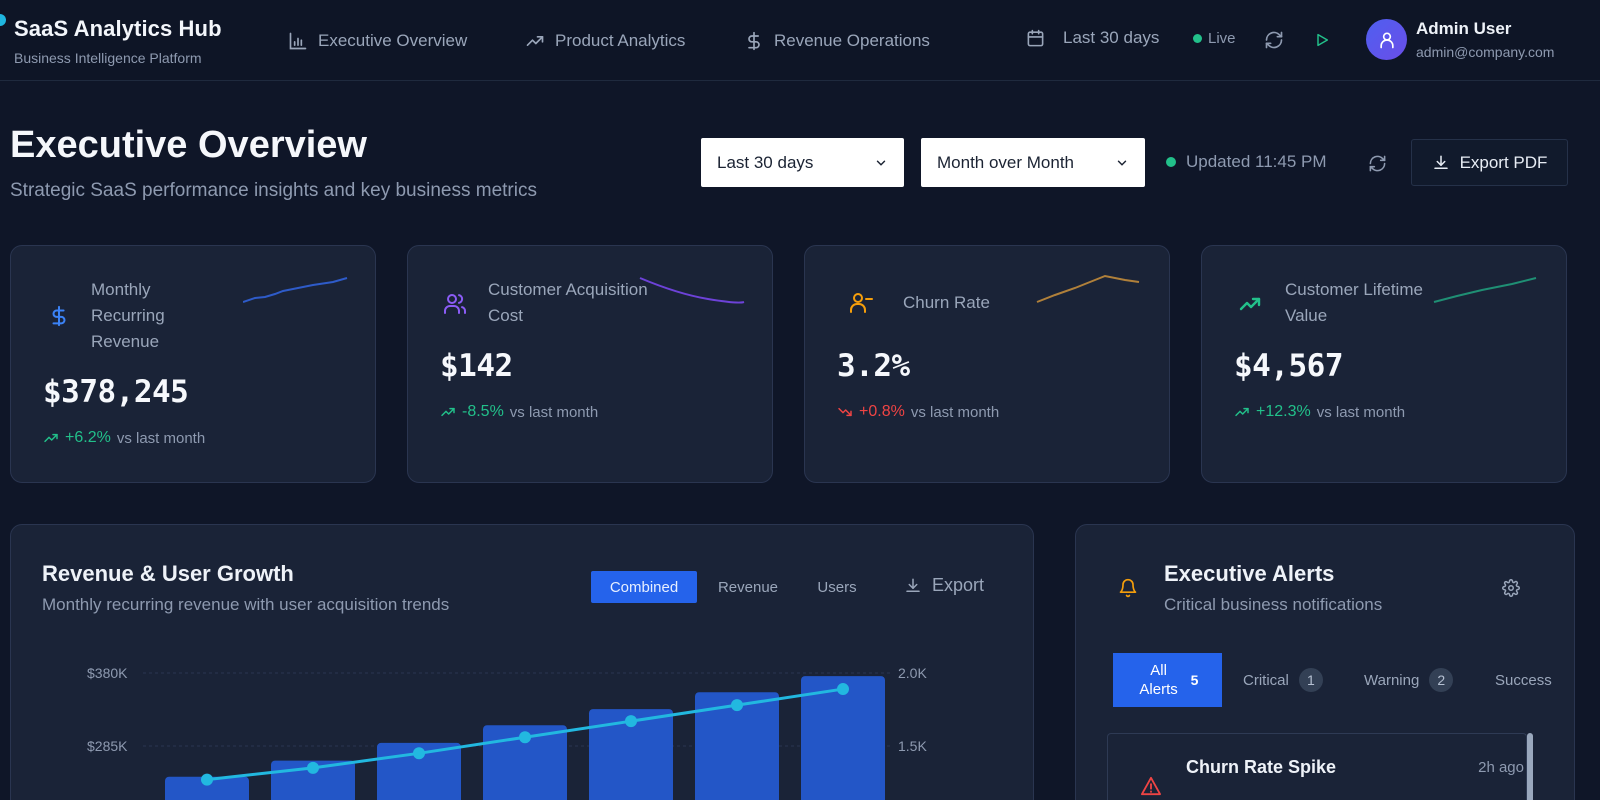  What do you see at coordinates (168, 573) in the screenshot?
I see `chart-title: Revenue & User Growth` at bounding box center [168, 573].